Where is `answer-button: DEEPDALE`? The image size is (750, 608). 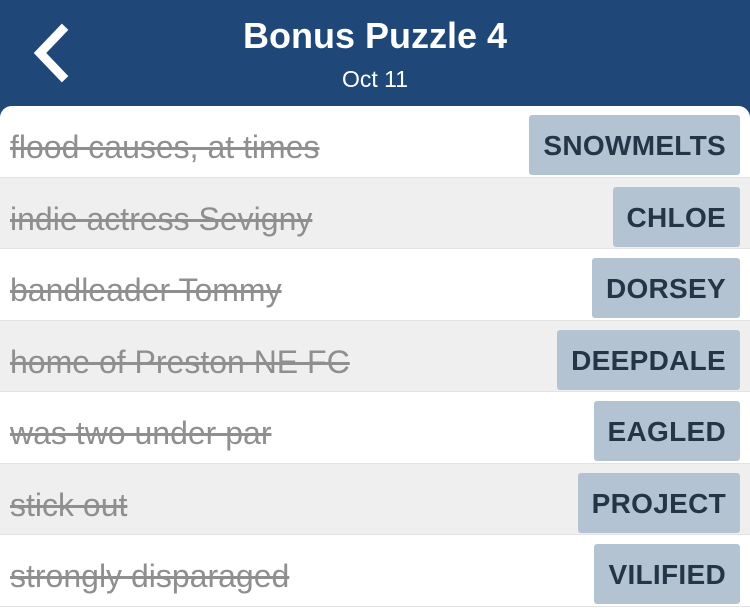
answer-button: DEEPDALE is located at coordinates (648, 359).